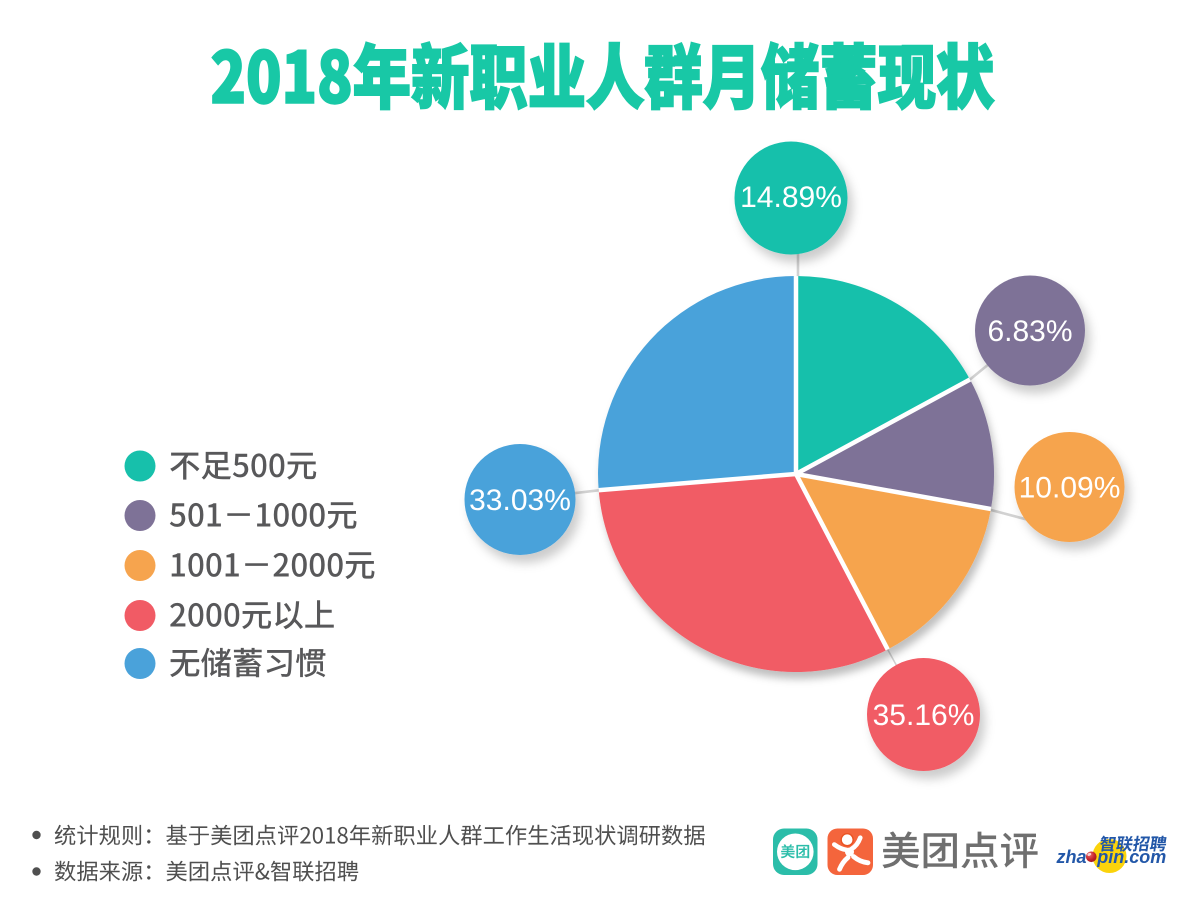 Image resolution: width=1200 pixels, height=900 pixels. Describe the element at coordinates (924, 715) in the screenshot. I see `svg-text: 35.16%` at that location.